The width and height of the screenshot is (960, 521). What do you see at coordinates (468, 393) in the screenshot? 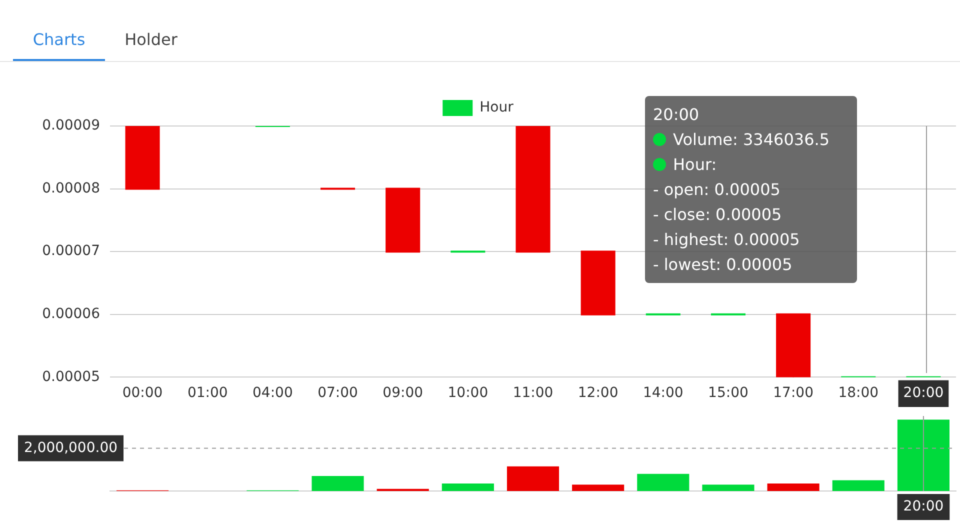
I see `x-tick-label: 10:00` at bounding box center [468, 393].